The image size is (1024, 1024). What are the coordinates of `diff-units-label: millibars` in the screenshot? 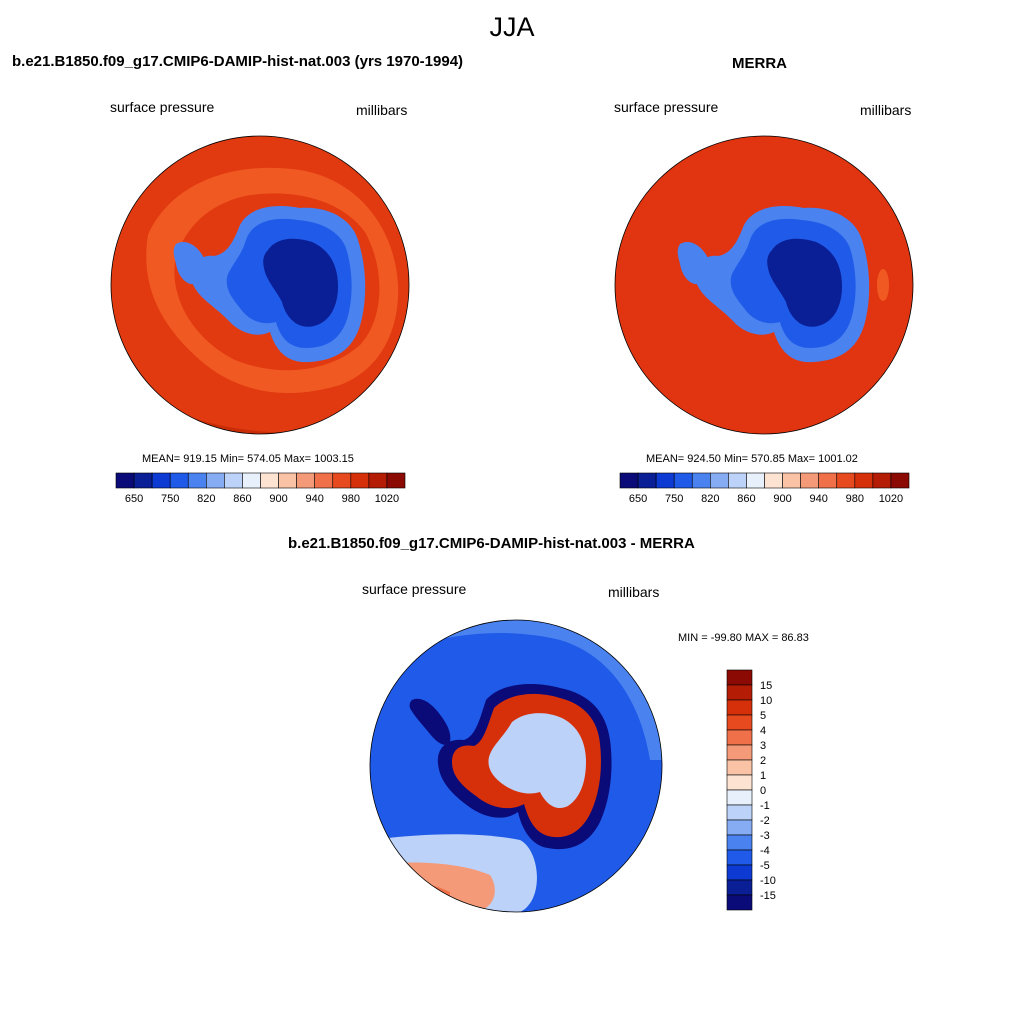 It's located at (634, 592).